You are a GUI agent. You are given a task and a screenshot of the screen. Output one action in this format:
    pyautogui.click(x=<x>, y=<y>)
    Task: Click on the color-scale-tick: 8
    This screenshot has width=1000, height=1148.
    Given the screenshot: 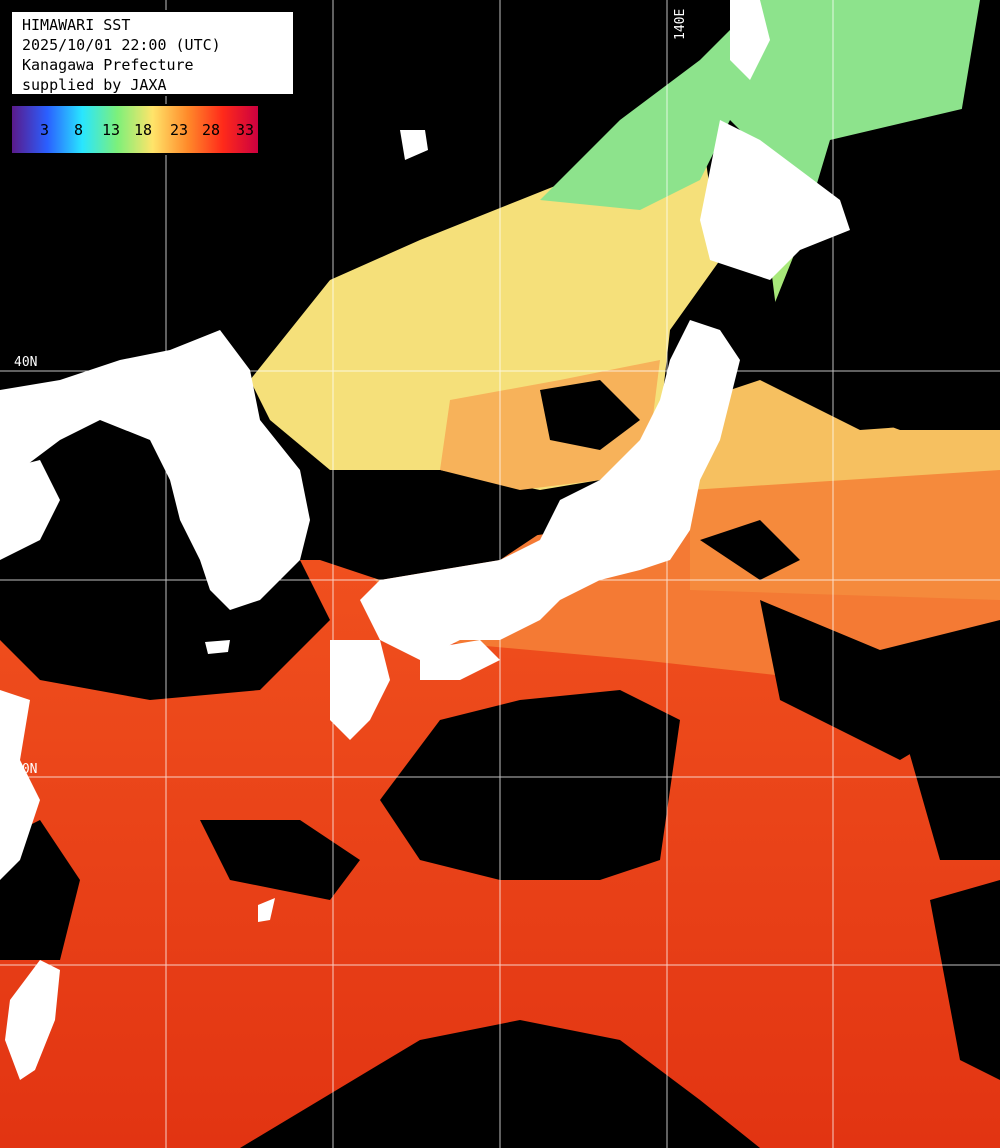 What is the action you would take?
    pyautogui.click(x=79, y=130)
    